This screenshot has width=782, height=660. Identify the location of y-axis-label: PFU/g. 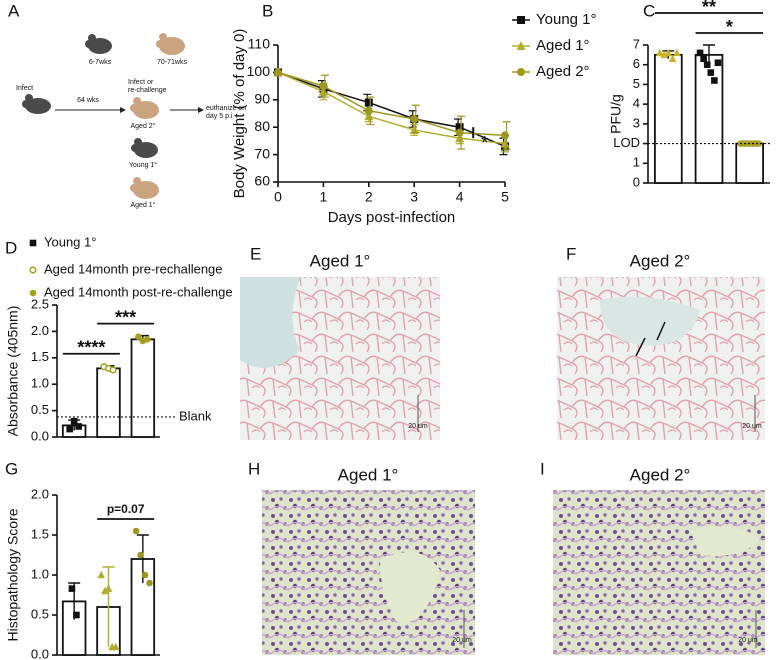
(616, 114).